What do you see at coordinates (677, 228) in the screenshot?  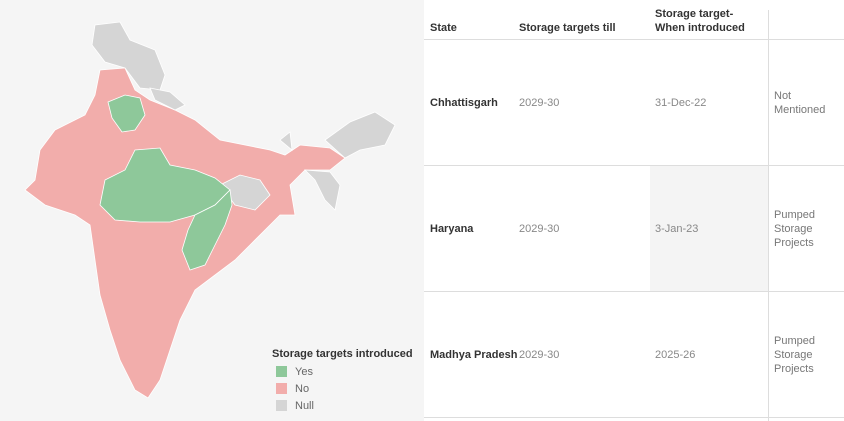 I see `cell-introduced: 3-Jan-23` at bounding box center [677, 228].